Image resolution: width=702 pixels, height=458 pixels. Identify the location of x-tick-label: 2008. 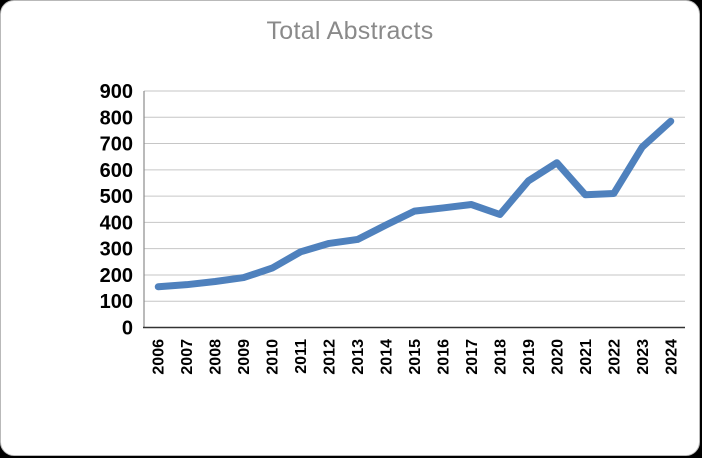
(216, 357).